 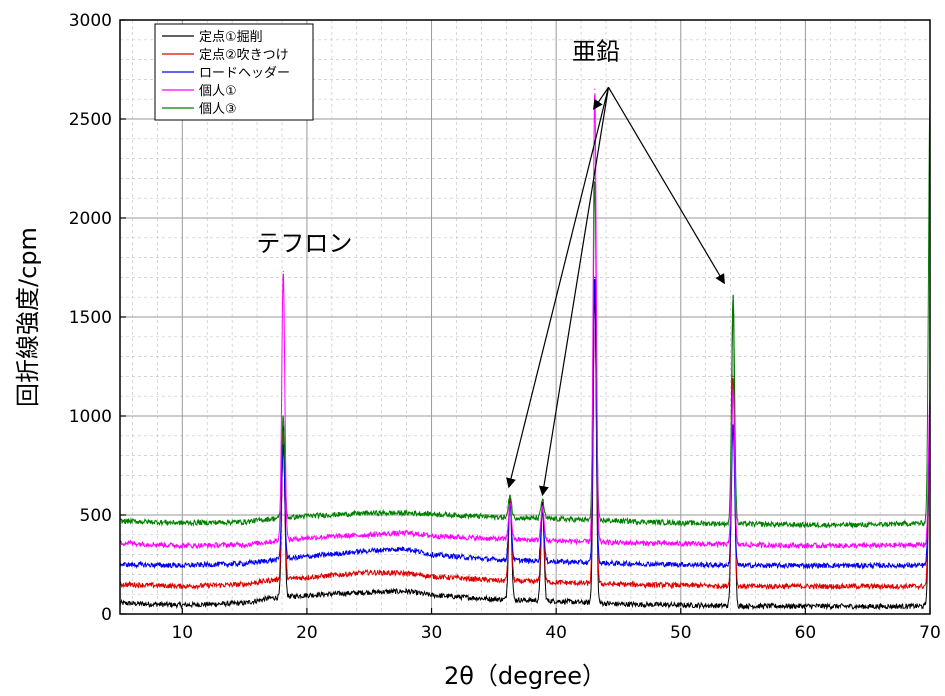 What do you see at coordinates (218, 109) in the screenshot?
I see `legend-label: 個人③` at bounding box center [218, 109].